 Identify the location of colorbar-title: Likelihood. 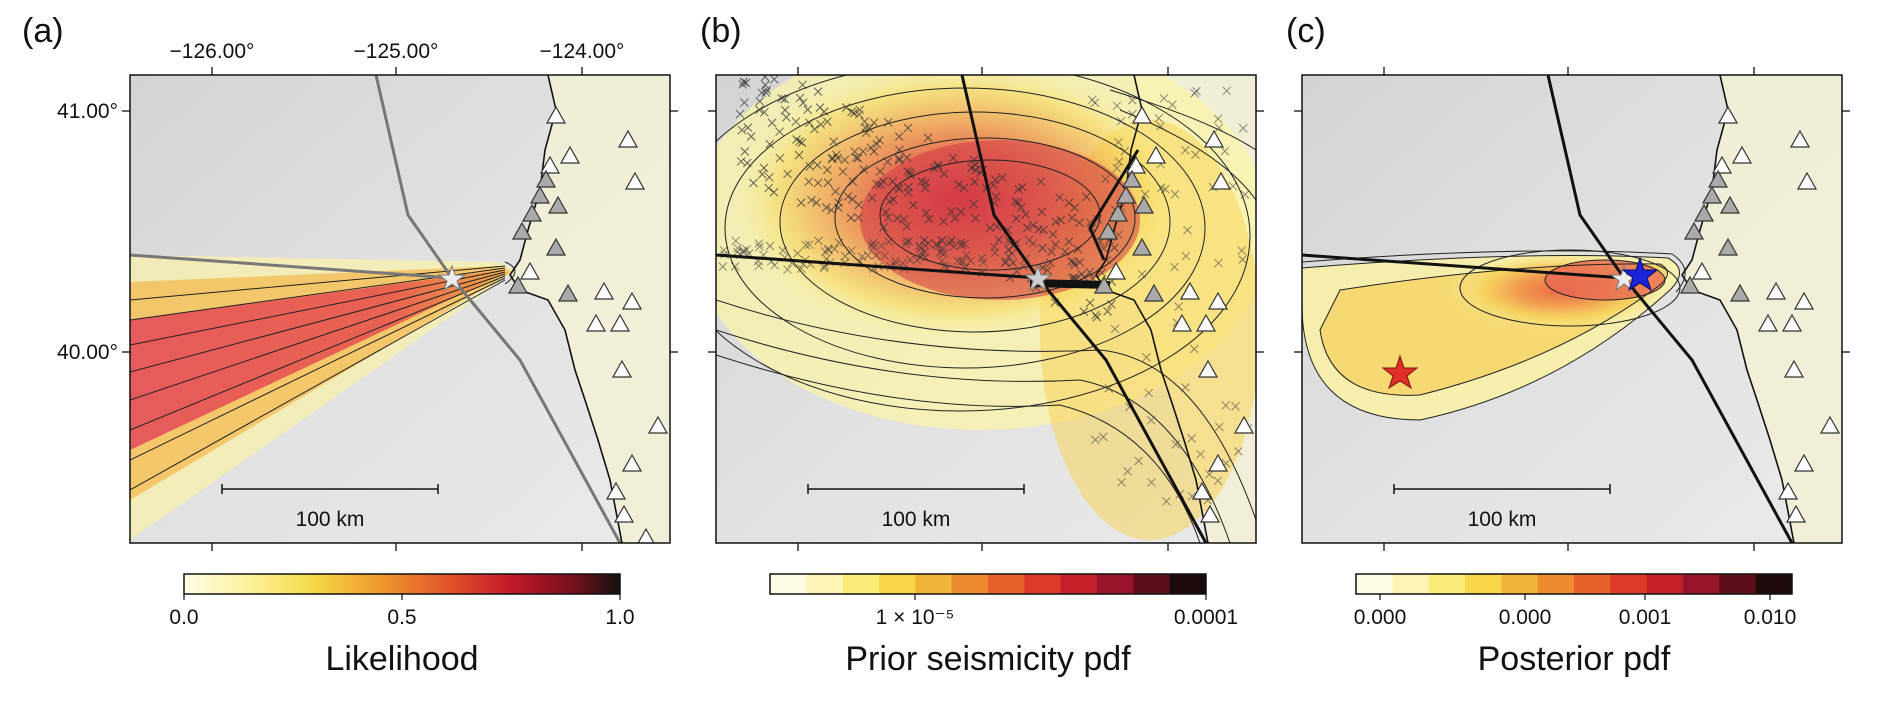
(401, 659).